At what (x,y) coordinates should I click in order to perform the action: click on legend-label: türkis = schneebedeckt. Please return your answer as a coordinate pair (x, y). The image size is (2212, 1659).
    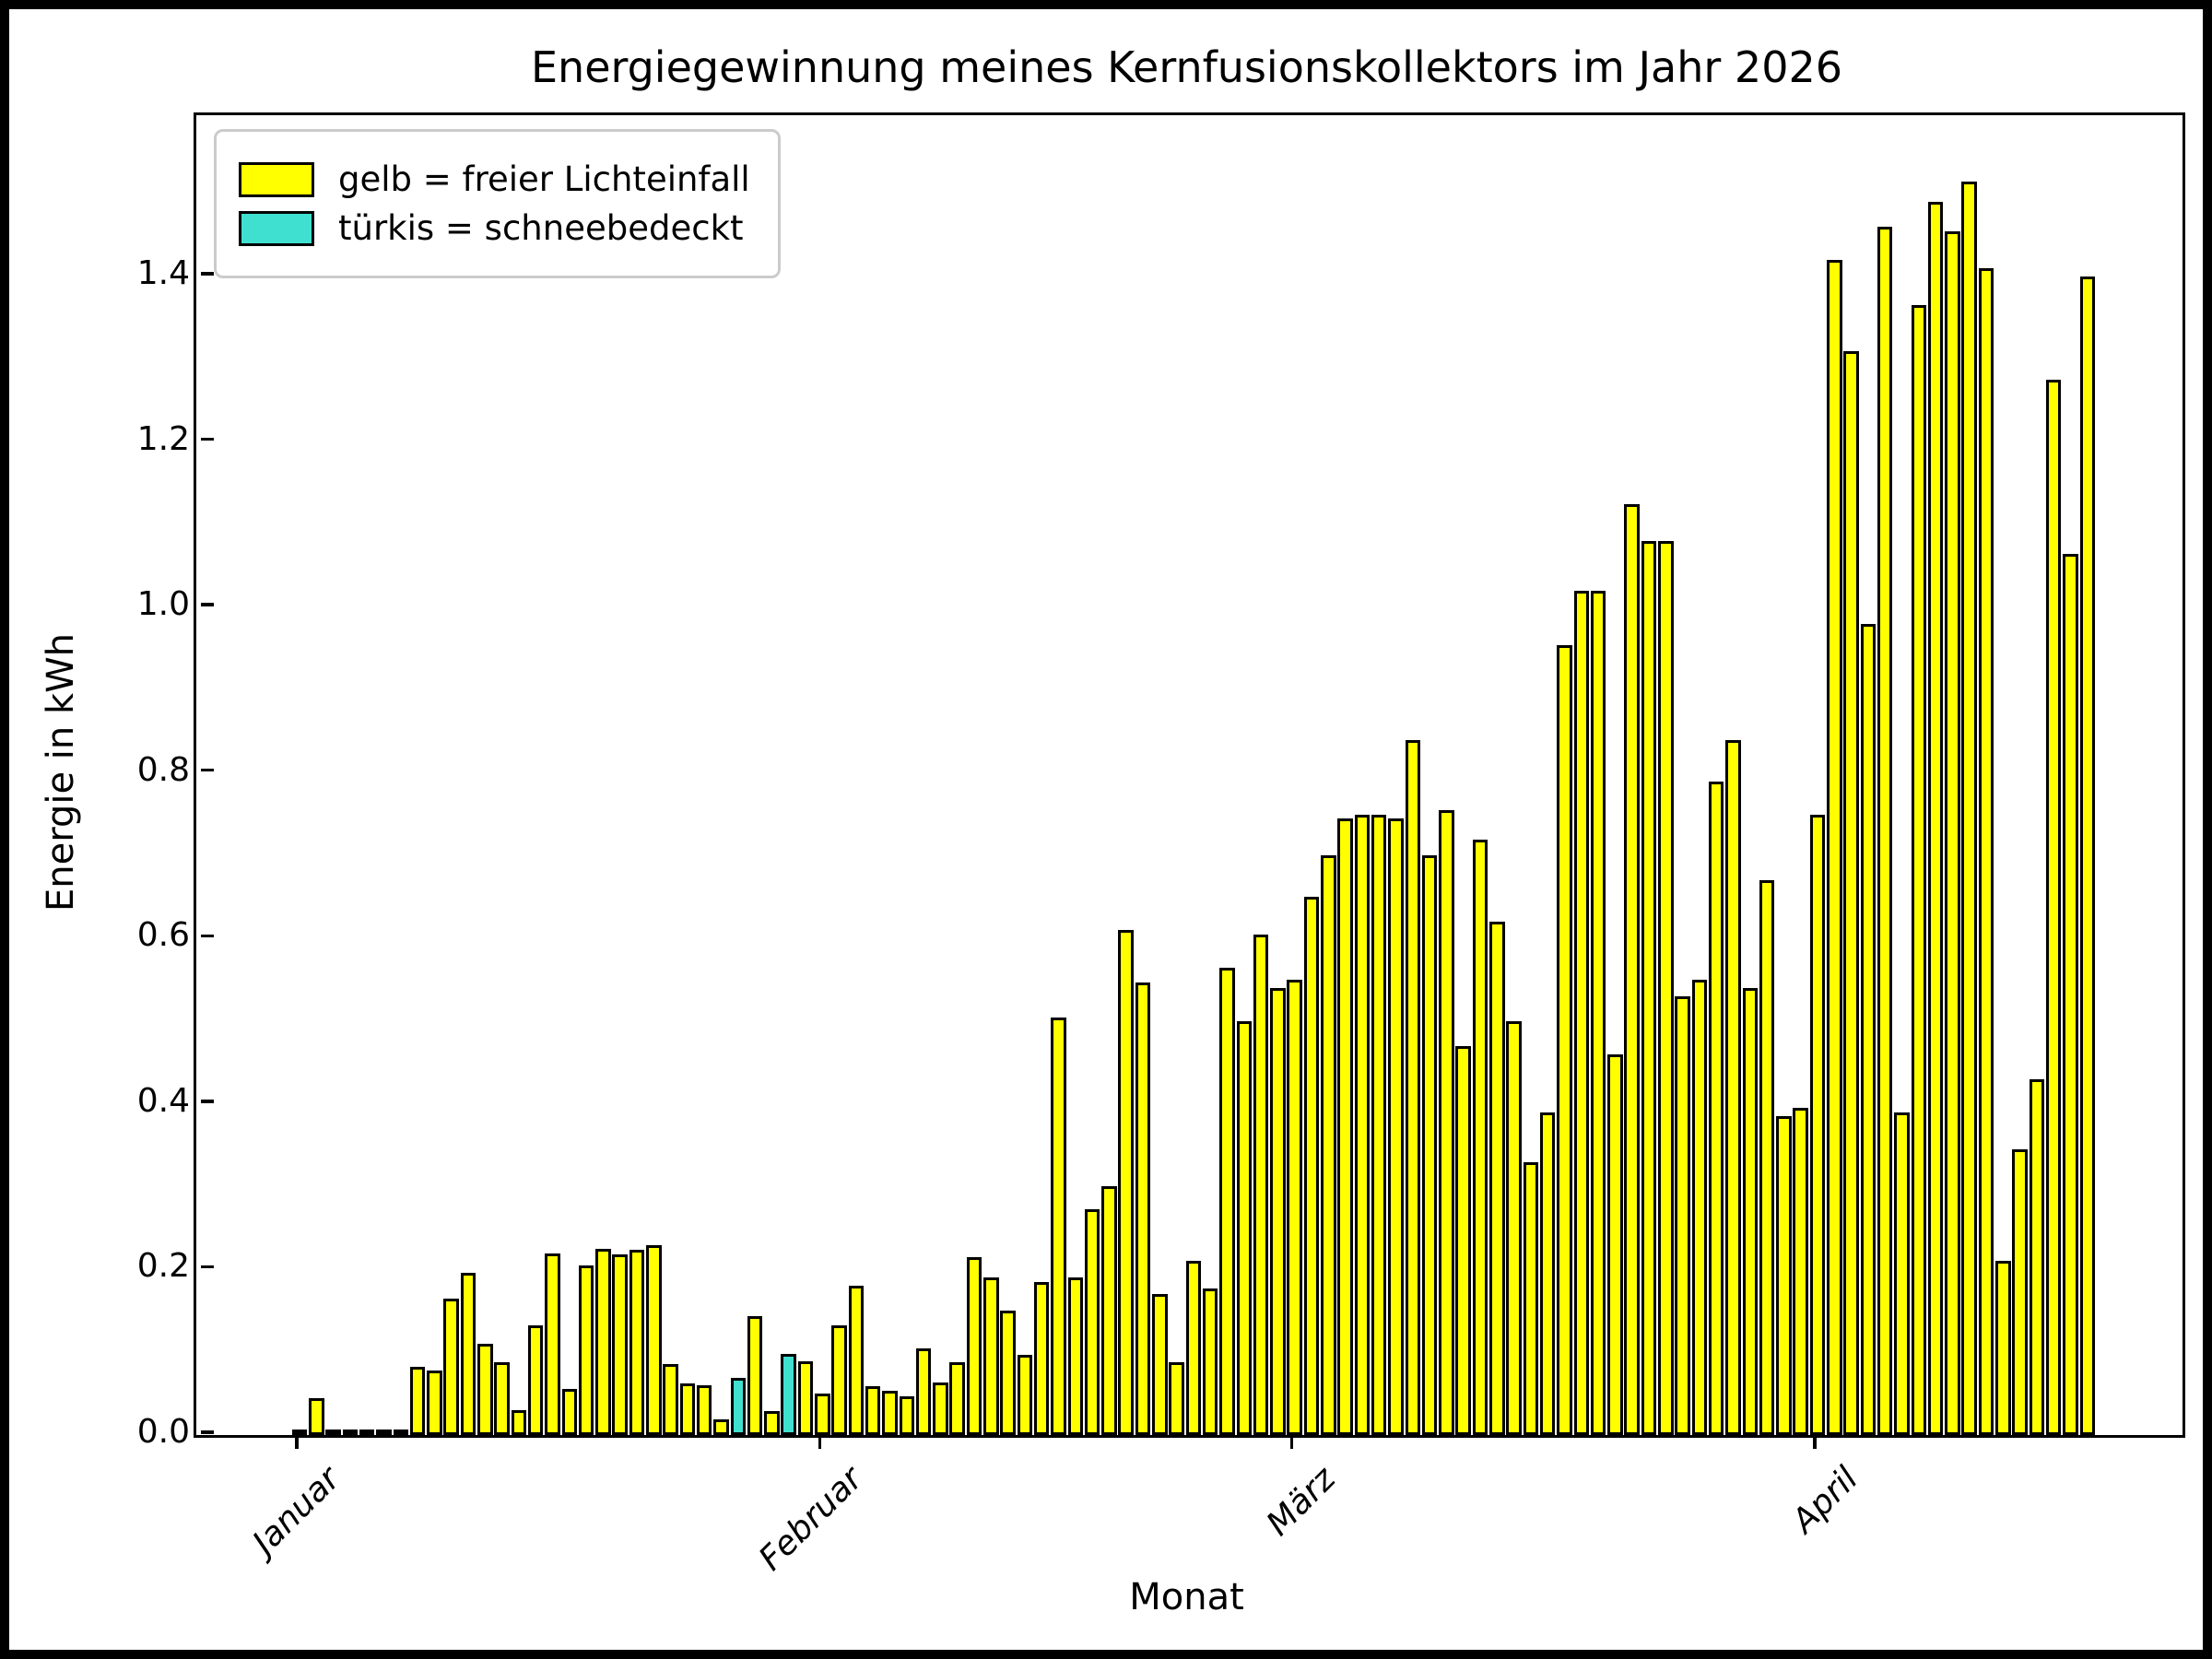
    Looking at the image, I should click on (541, 228).